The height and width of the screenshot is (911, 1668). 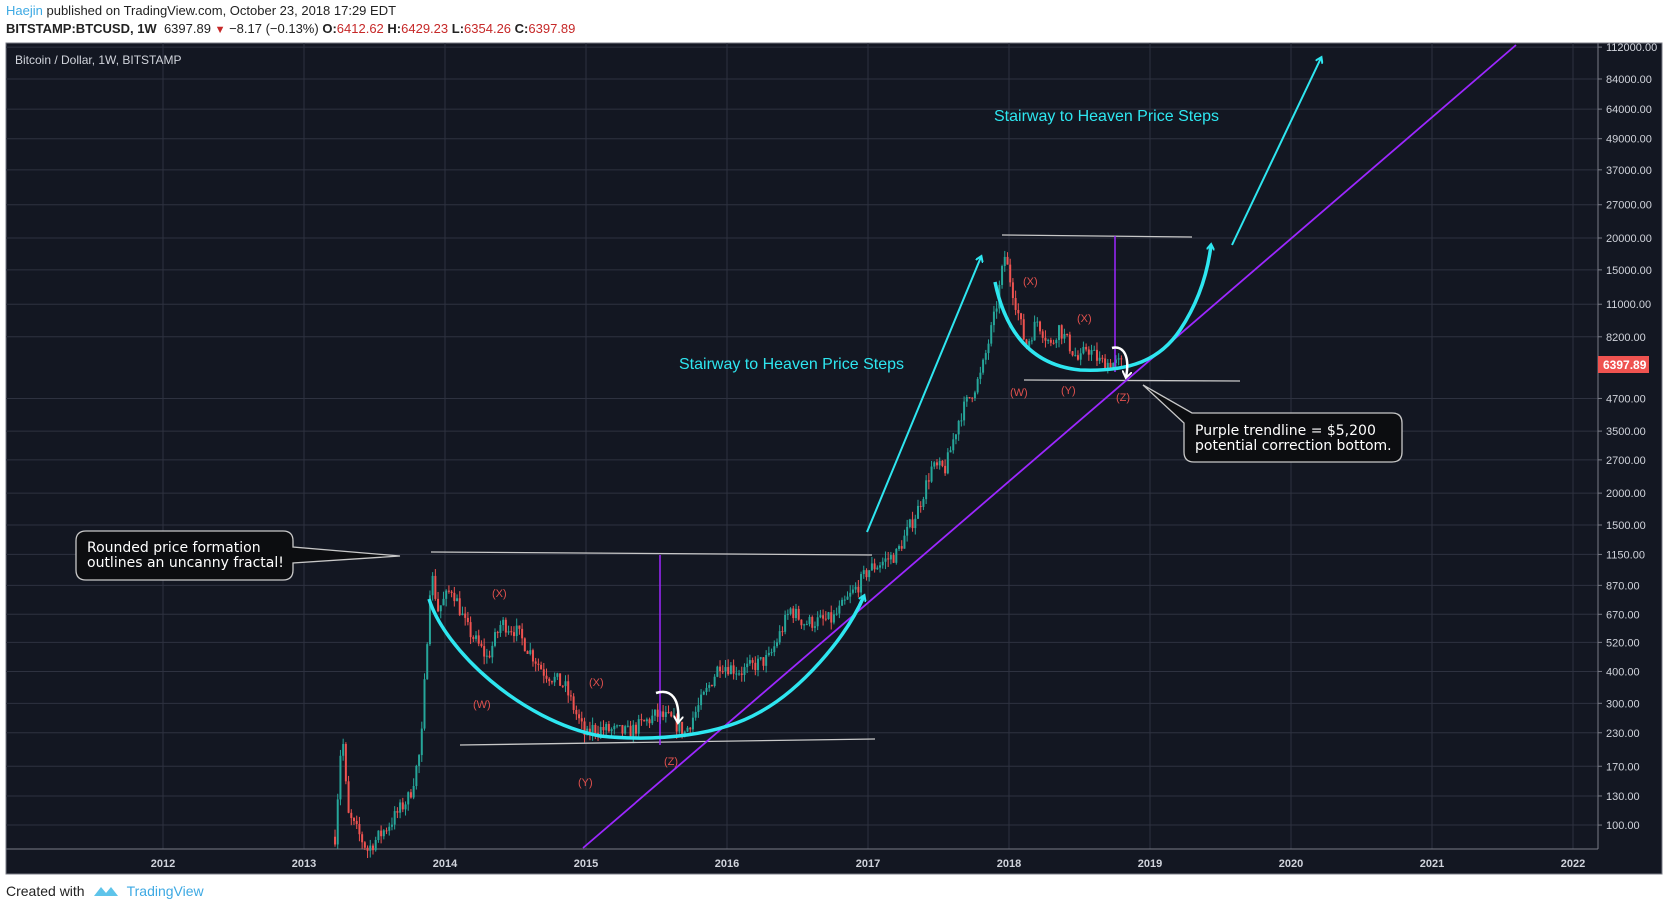 What do you see at coordinates (1629, 110) in the screenshot?
I see `price-tick-label: 64000.00` at bounding box center [1629, 110].